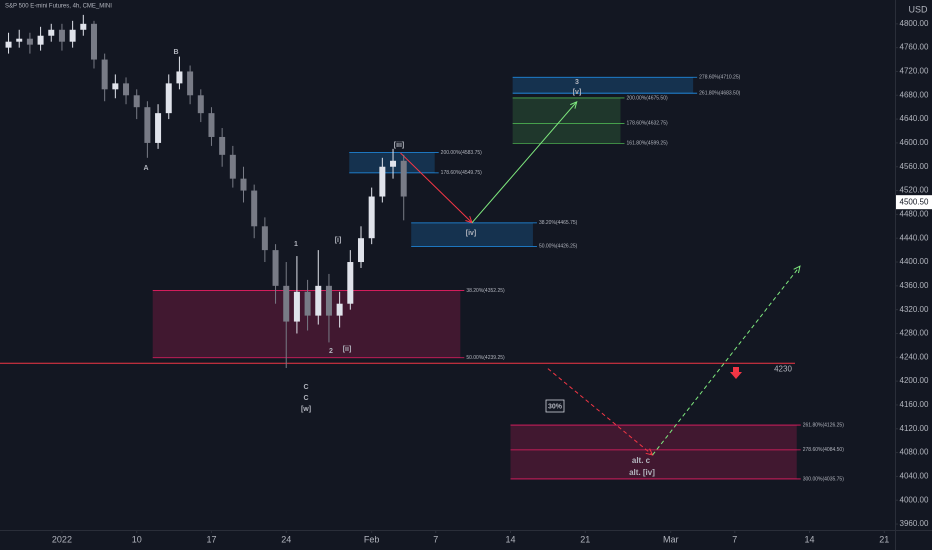 Image resolution: width=932 pixels, height=550 pixels. I want to click on x-tick-label: 10, so click(137, 539).